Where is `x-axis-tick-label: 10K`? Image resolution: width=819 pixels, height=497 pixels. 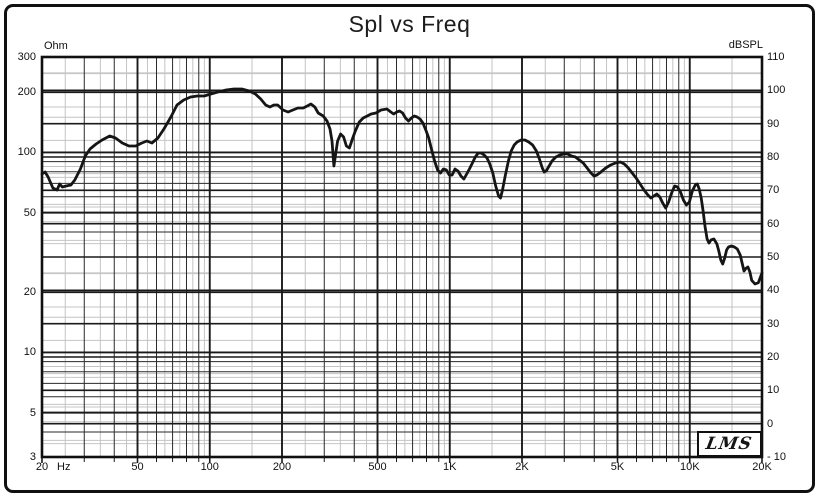
x-axis-tick-label: 10K is located at coordinates (689, 467).